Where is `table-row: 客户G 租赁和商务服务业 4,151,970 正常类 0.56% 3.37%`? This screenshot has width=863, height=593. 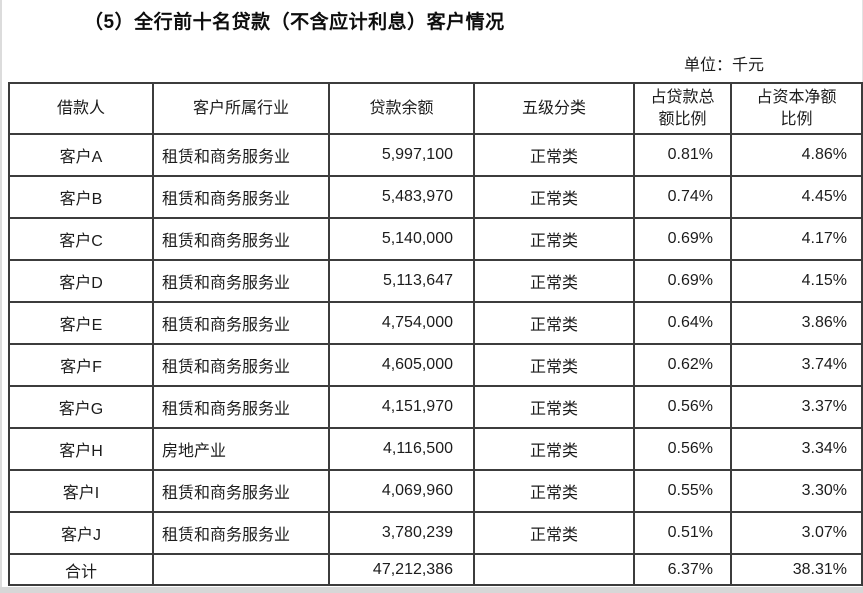 table-row: 客户G 租赁和商务服务业 4,151,970 正常类 0.56% 3.37% is located at coordinates (435, 407).